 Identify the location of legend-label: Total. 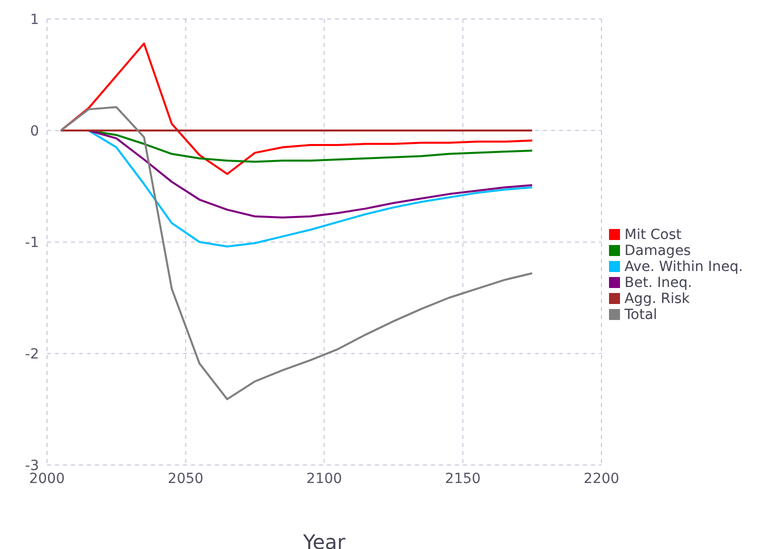
(641, 314).